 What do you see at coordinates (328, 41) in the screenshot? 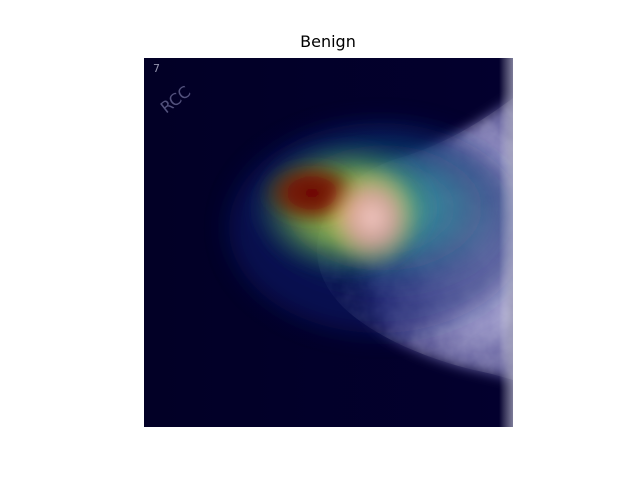
I see `figure-title: Benign` at bounding box center [328, 41].